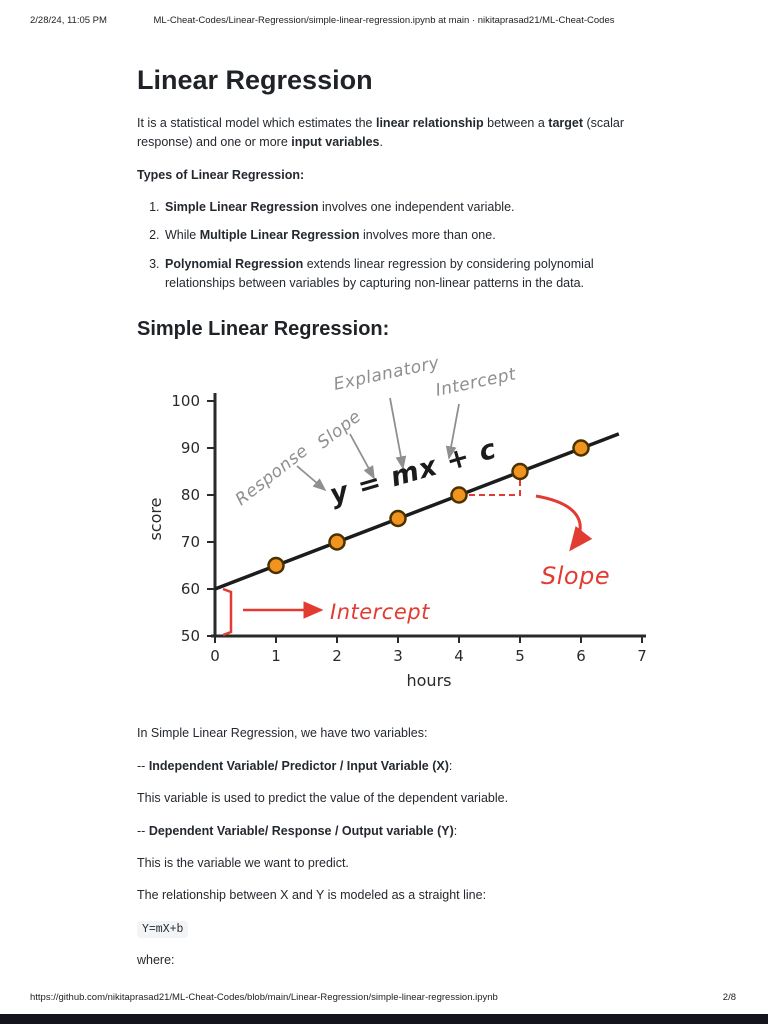  Describe the element at coordinates (520, 656) in the screenshot. I see `x-tick-label: 5` at that location.